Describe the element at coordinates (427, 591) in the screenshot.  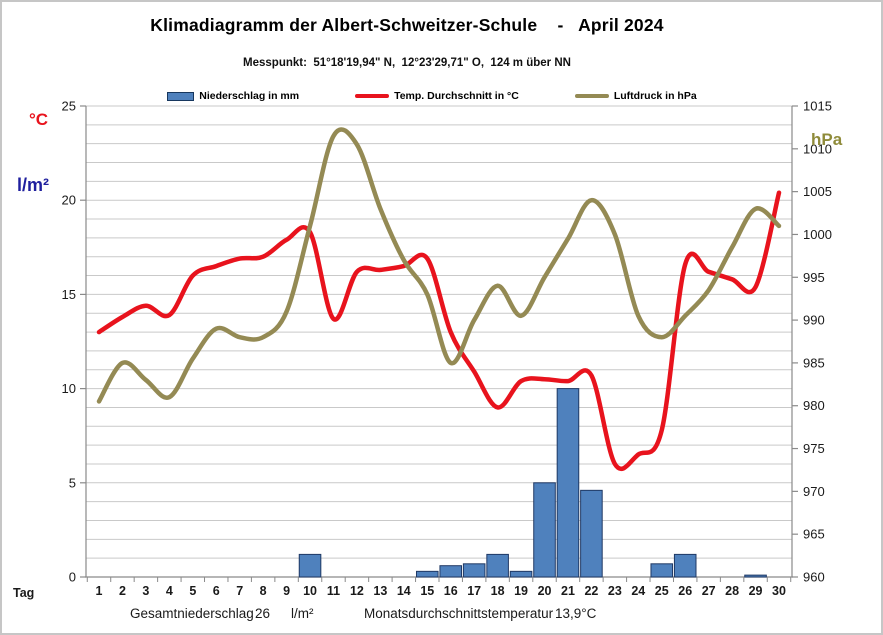
I see `x-axis-tick-label: 15` at that location.